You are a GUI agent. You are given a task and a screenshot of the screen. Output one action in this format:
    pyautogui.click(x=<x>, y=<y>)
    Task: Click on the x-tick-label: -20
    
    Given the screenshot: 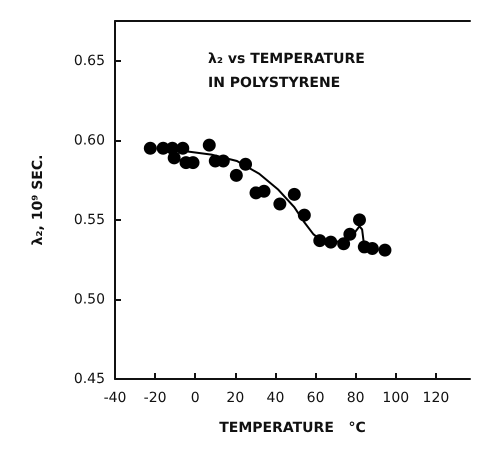 What is the action you would take?
    pyautogui.click(x=155, y=398)
    